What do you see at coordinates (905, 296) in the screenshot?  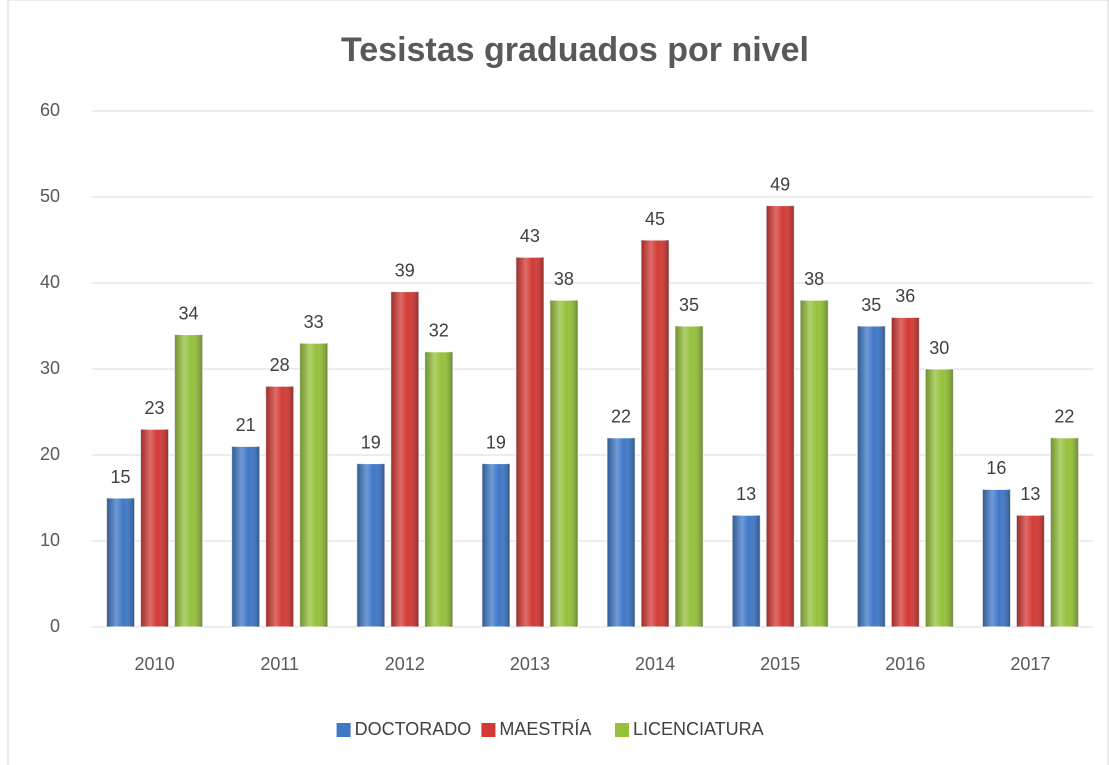 I see `data-label: 36` at bounding box center [905, 296].